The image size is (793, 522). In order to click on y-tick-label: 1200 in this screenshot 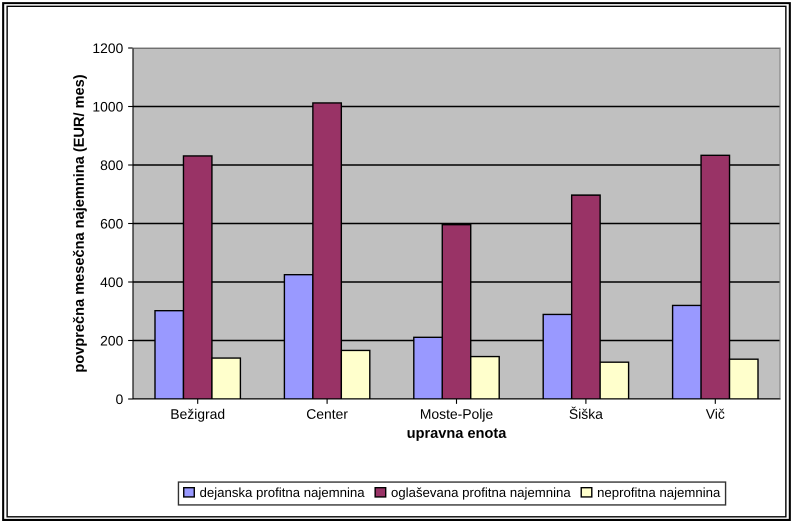, I will do `click(108, 48)`.